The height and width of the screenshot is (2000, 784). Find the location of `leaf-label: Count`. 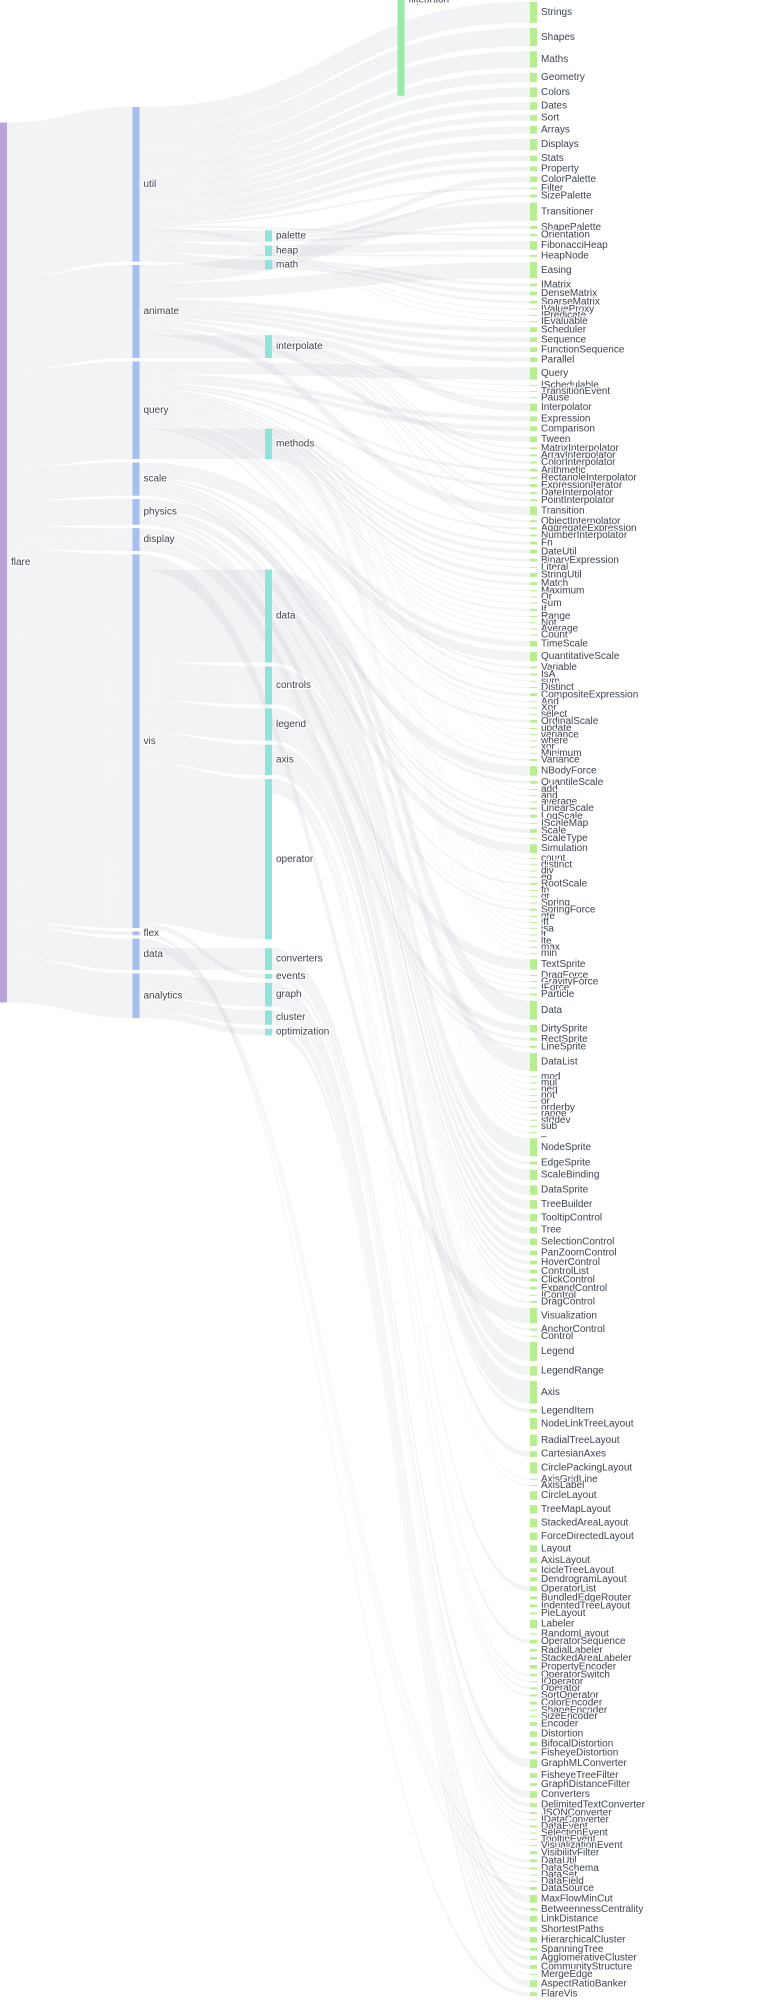

leaf-label: Count is located at coordinates (554, 635).